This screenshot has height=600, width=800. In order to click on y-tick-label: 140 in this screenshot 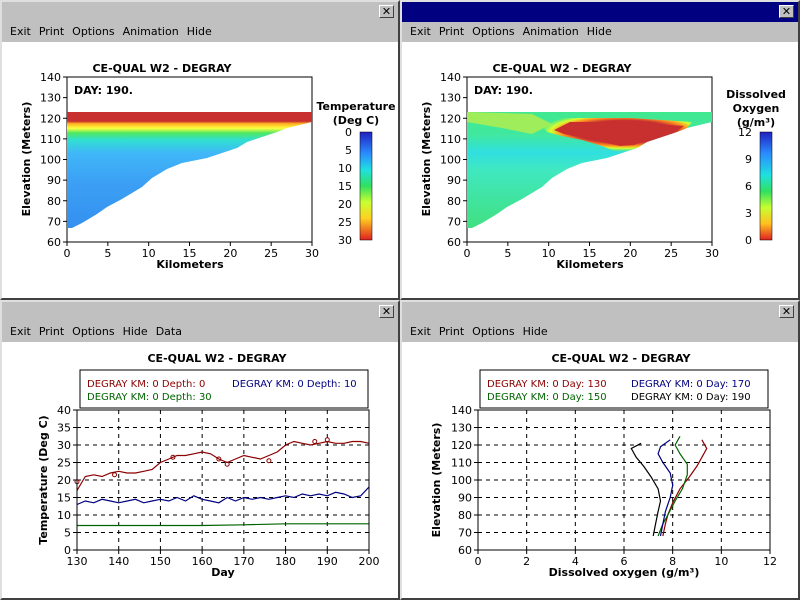, I will do `click(450, 77)`.